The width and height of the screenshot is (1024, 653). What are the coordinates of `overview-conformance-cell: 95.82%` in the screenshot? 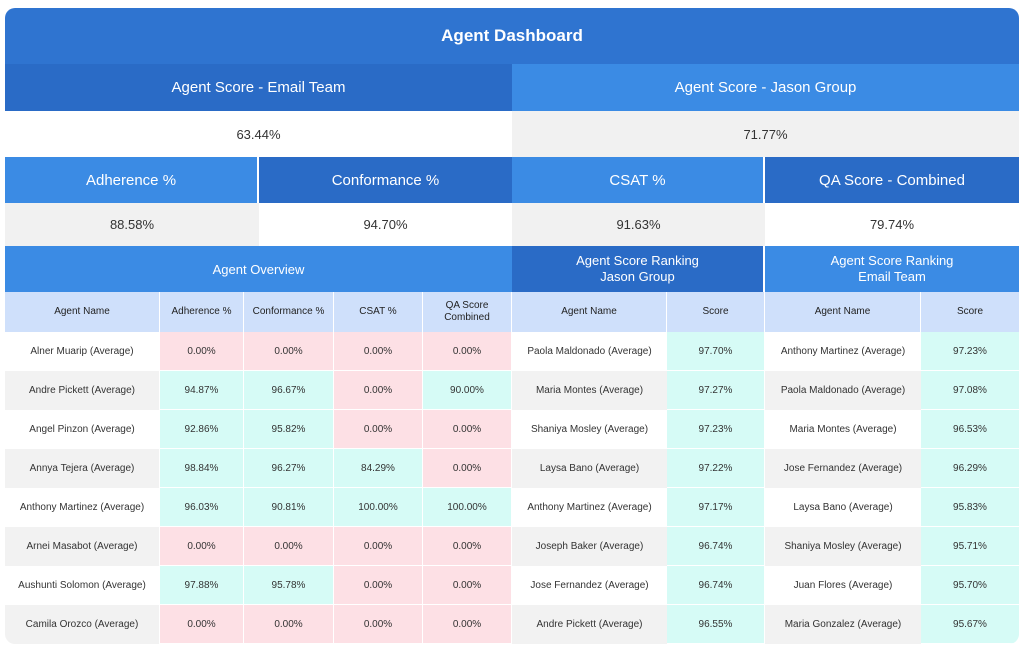 It's located at (289, 429).